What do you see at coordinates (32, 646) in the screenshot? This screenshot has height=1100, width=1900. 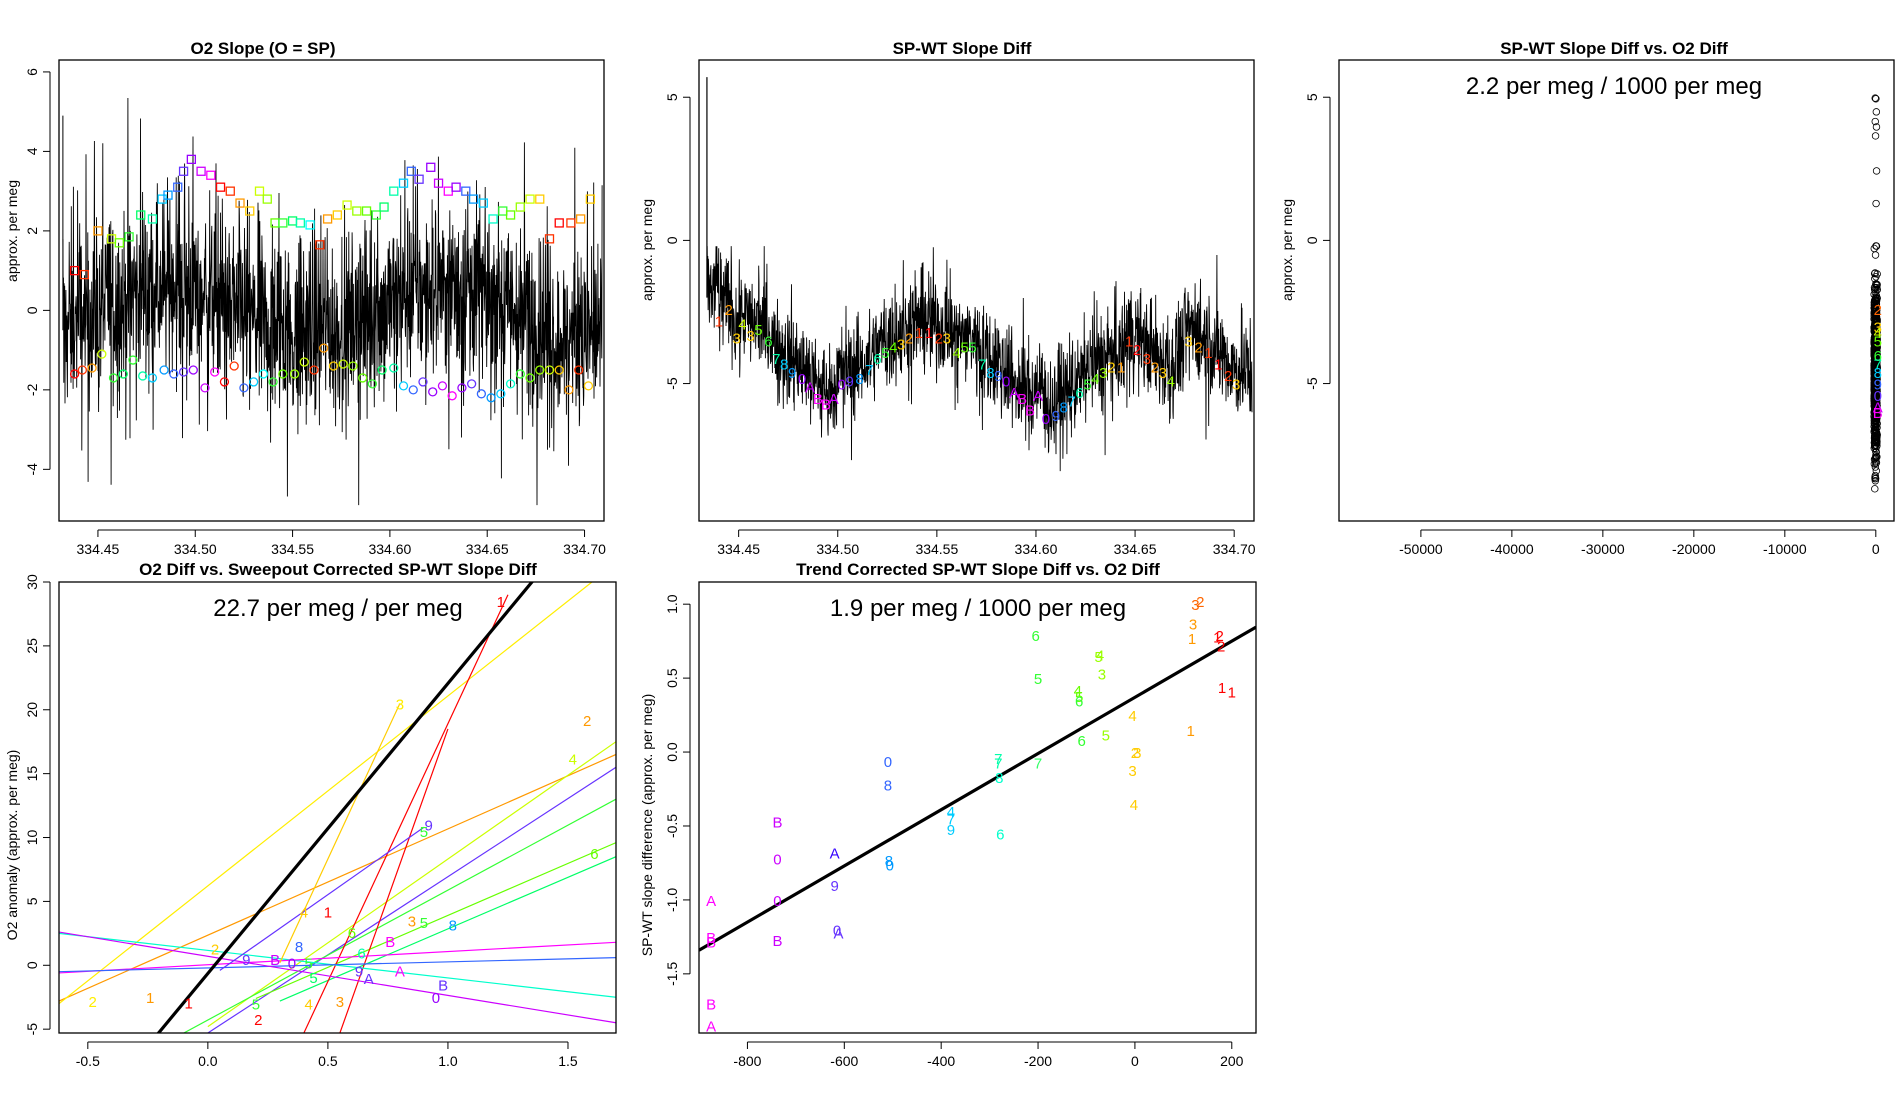 I see `y-tick-label: 25` at bounding box center [32, 646].